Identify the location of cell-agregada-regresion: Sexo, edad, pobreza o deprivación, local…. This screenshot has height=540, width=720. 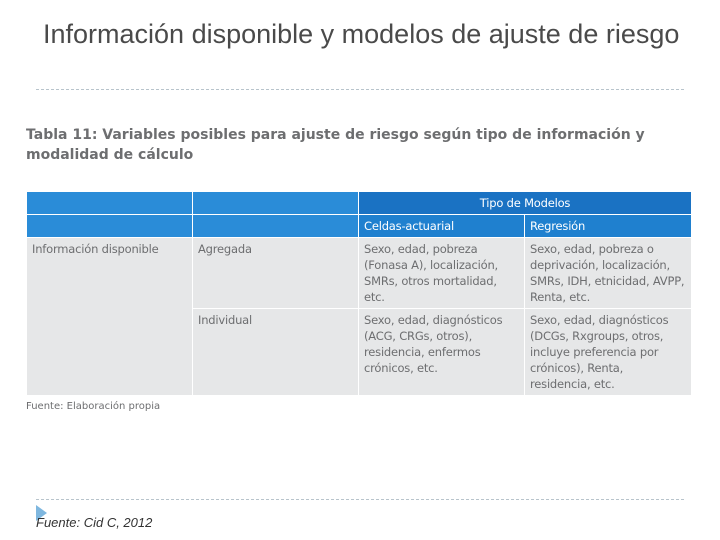
(608, 273).